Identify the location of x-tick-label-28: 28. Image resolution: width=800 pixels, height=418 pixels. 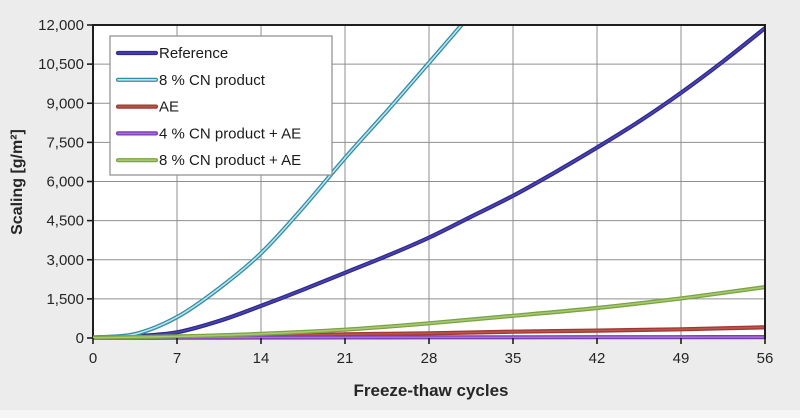
(429, 358).